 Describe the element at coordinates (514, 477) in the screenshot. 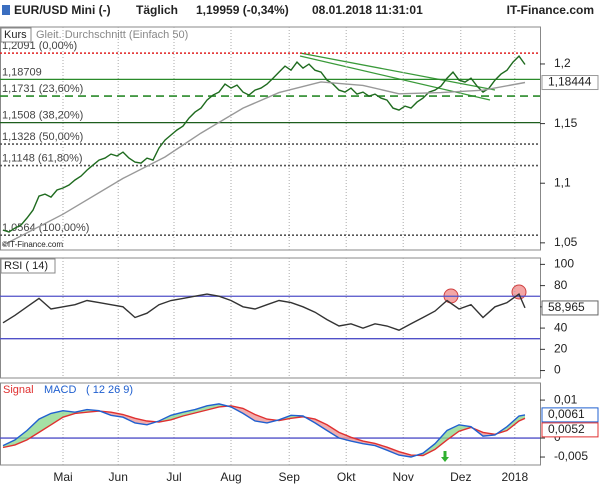

I see `x-tick-label: 2018` at that location.